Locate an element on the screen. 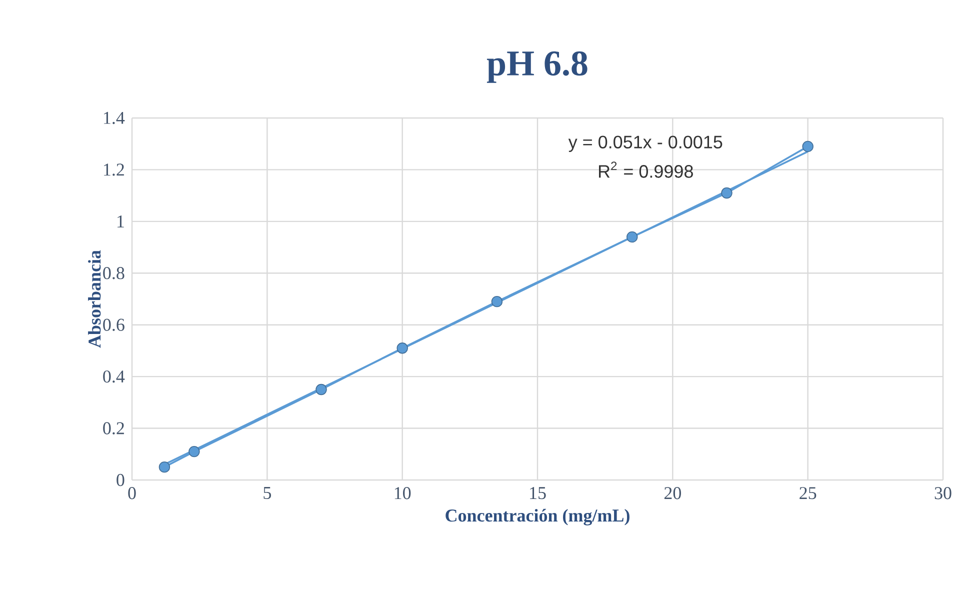 The height and width of the screenshot is (589, 972). y-tick-label: 0.4 is located at coordinates (114, 376).